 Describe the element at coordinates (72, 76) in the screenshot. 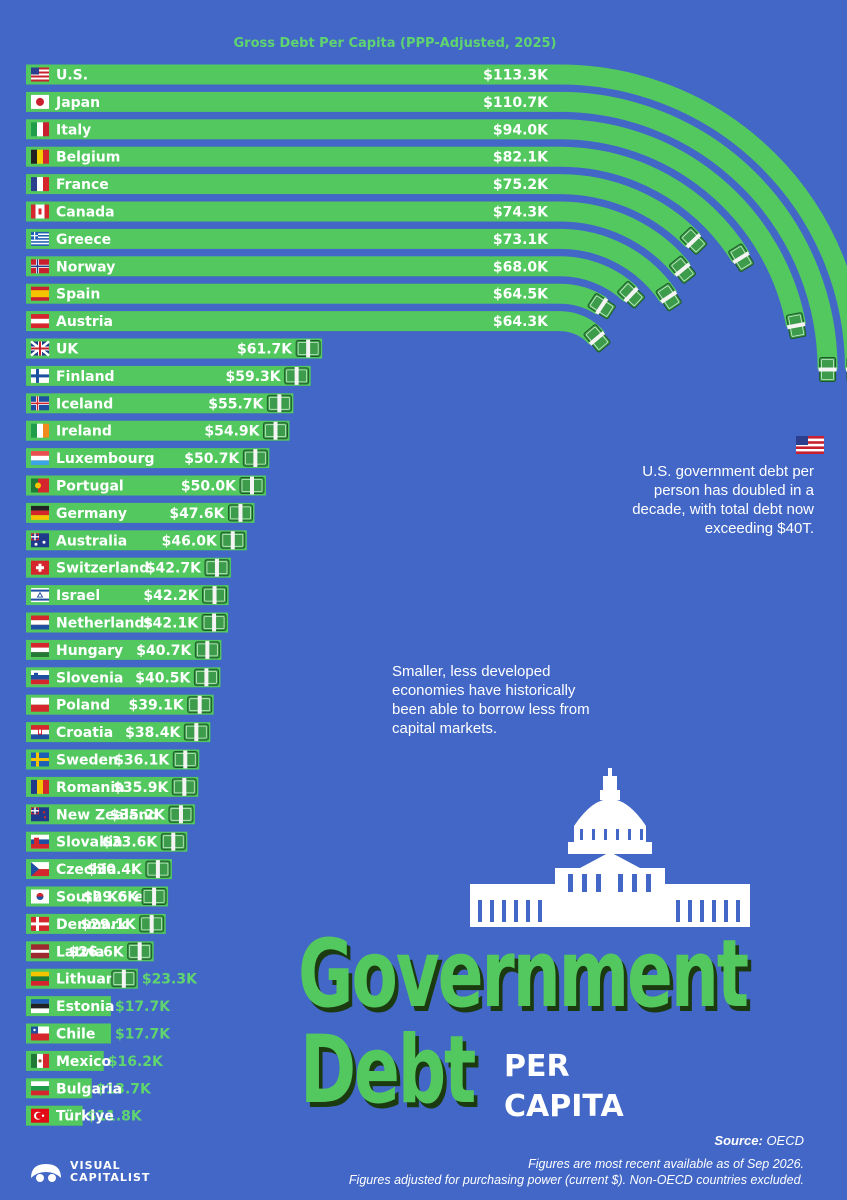

I see `country-label-0: U.S.` at that location.